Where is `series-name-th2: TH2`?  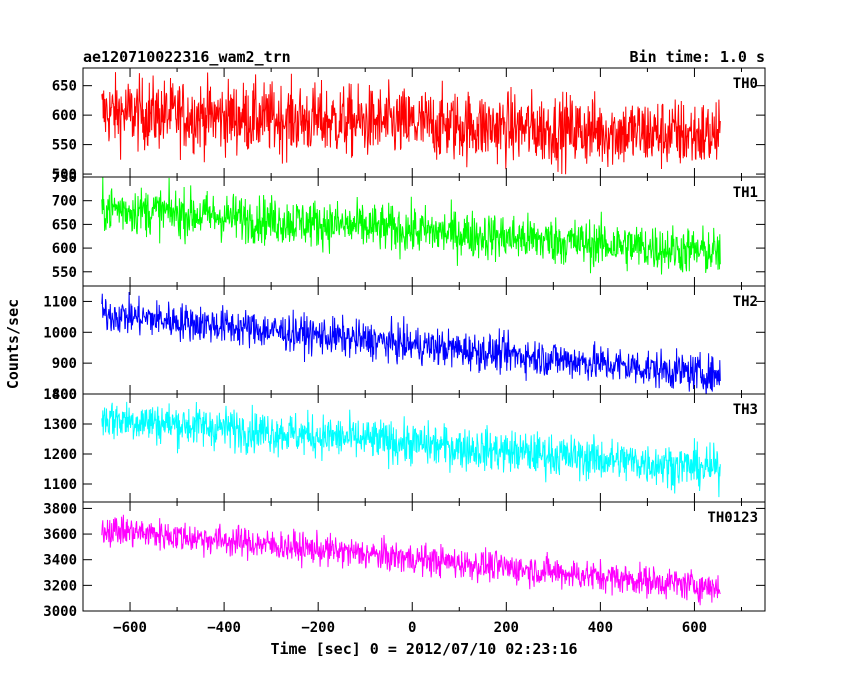
series-name-th2: TH2 is located at coordinates (745, 302).